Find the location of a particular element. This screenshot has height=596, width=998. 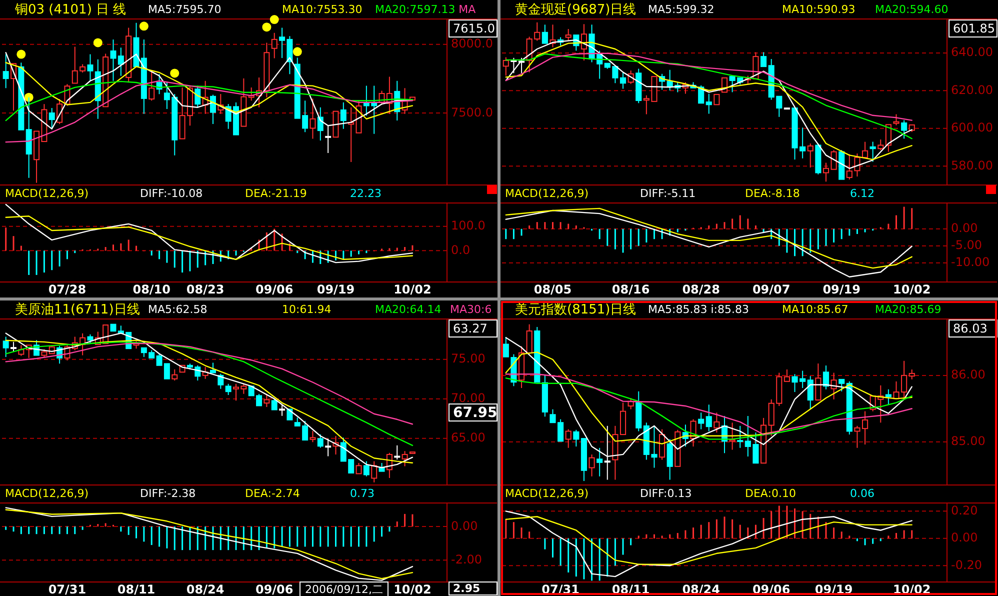

text: 63.27 is located at coordinates (470, 328).